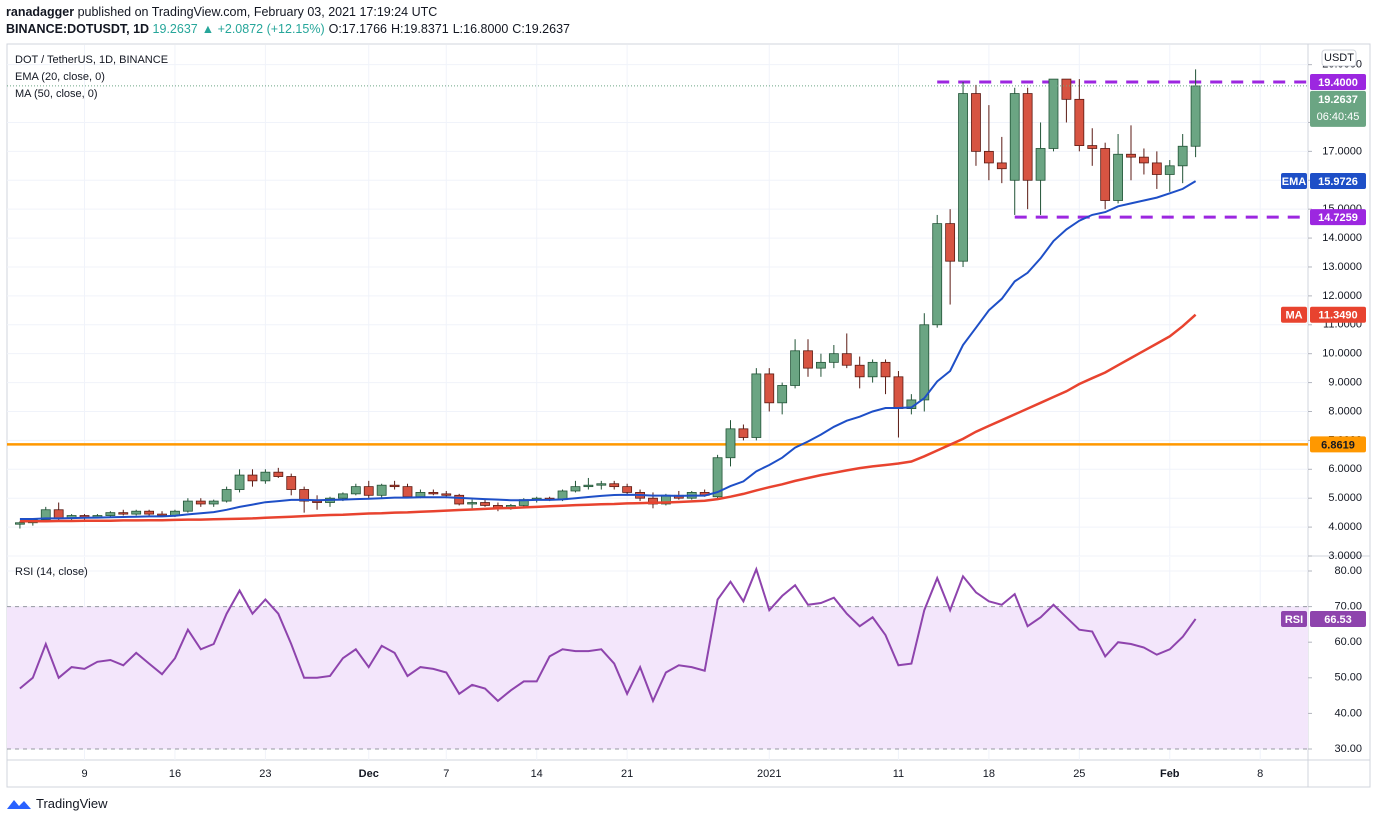  I want to click on series-tag: MA, so click(1293, 316).